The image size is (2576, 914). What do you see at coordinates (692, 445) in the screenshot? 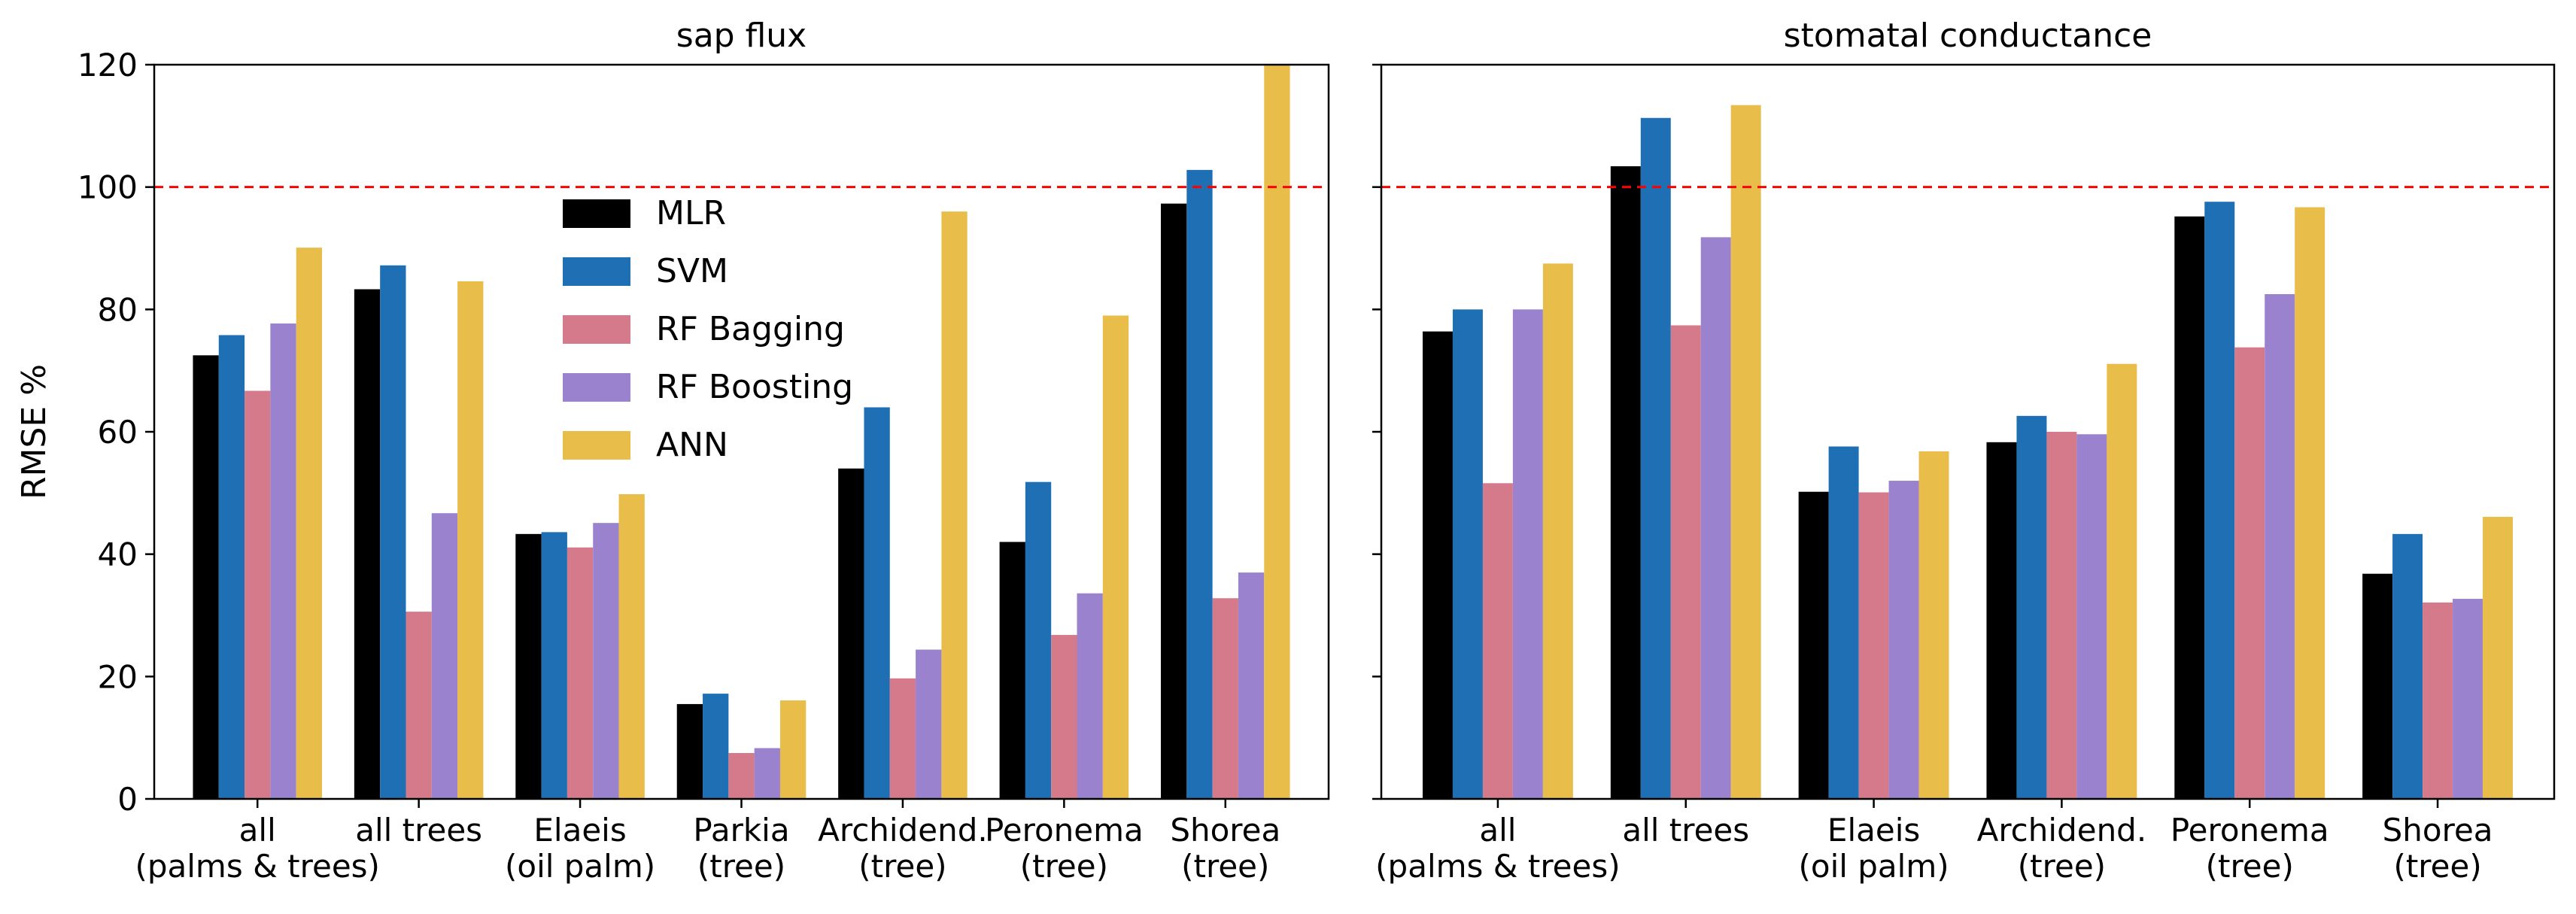
I see `legend-label-ann: ANN` at bounding box center [692, 445].